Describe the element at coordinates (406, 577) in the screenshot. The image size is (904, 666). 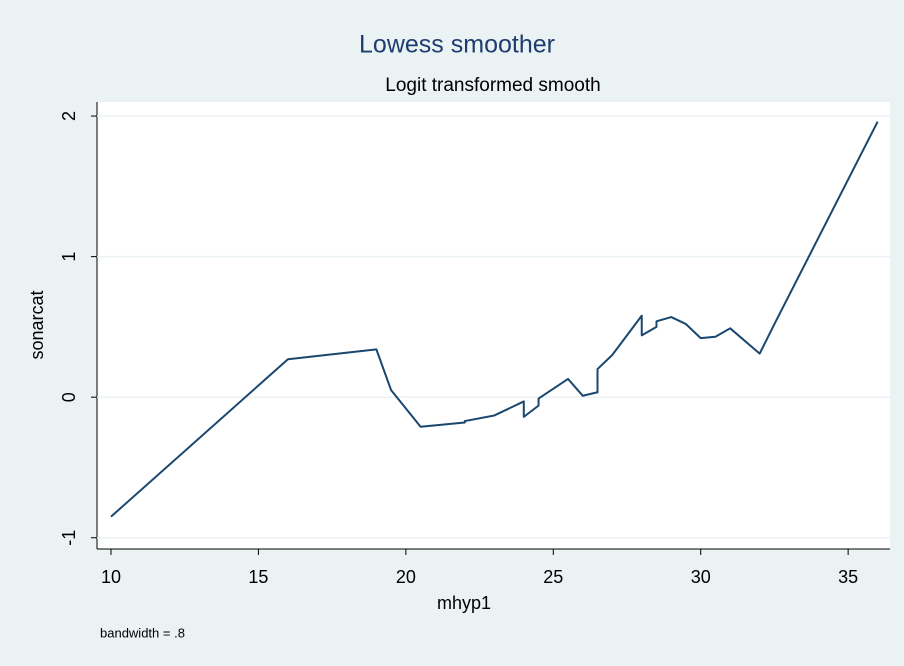
I see `x-tick-label: 20` at that location.